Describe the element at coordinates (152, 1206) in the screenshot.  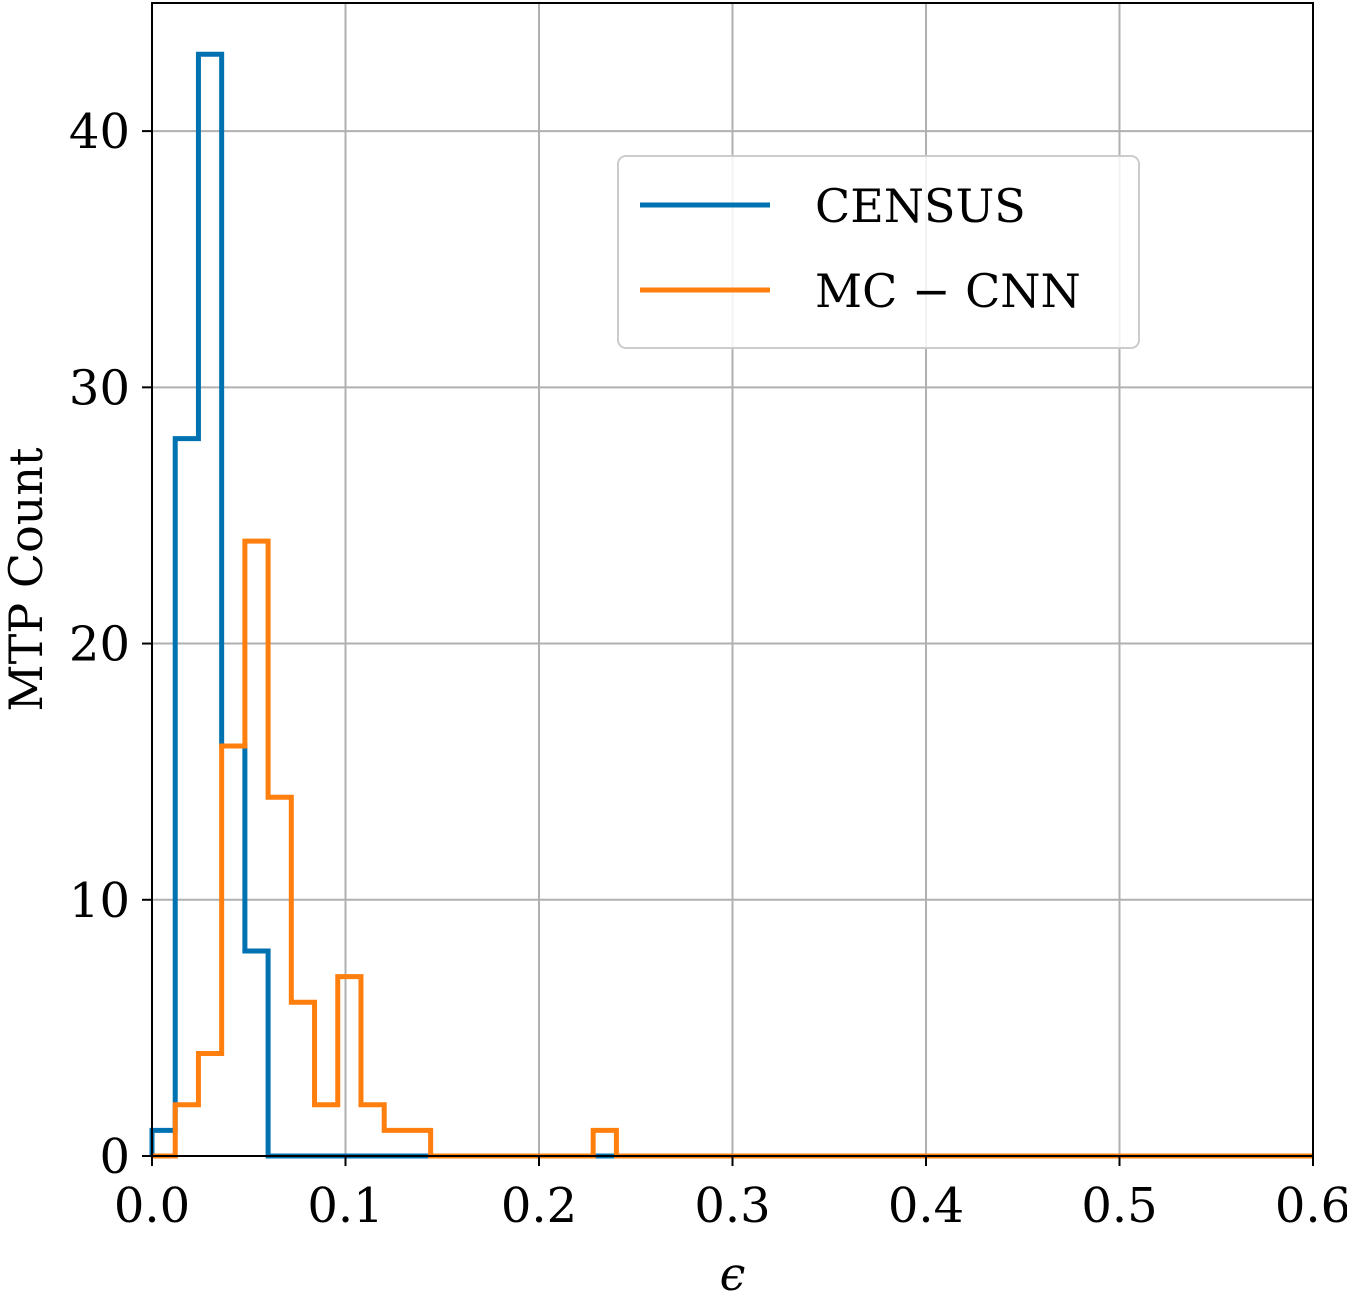
I see `x-tick-label: 0.0` at that location.